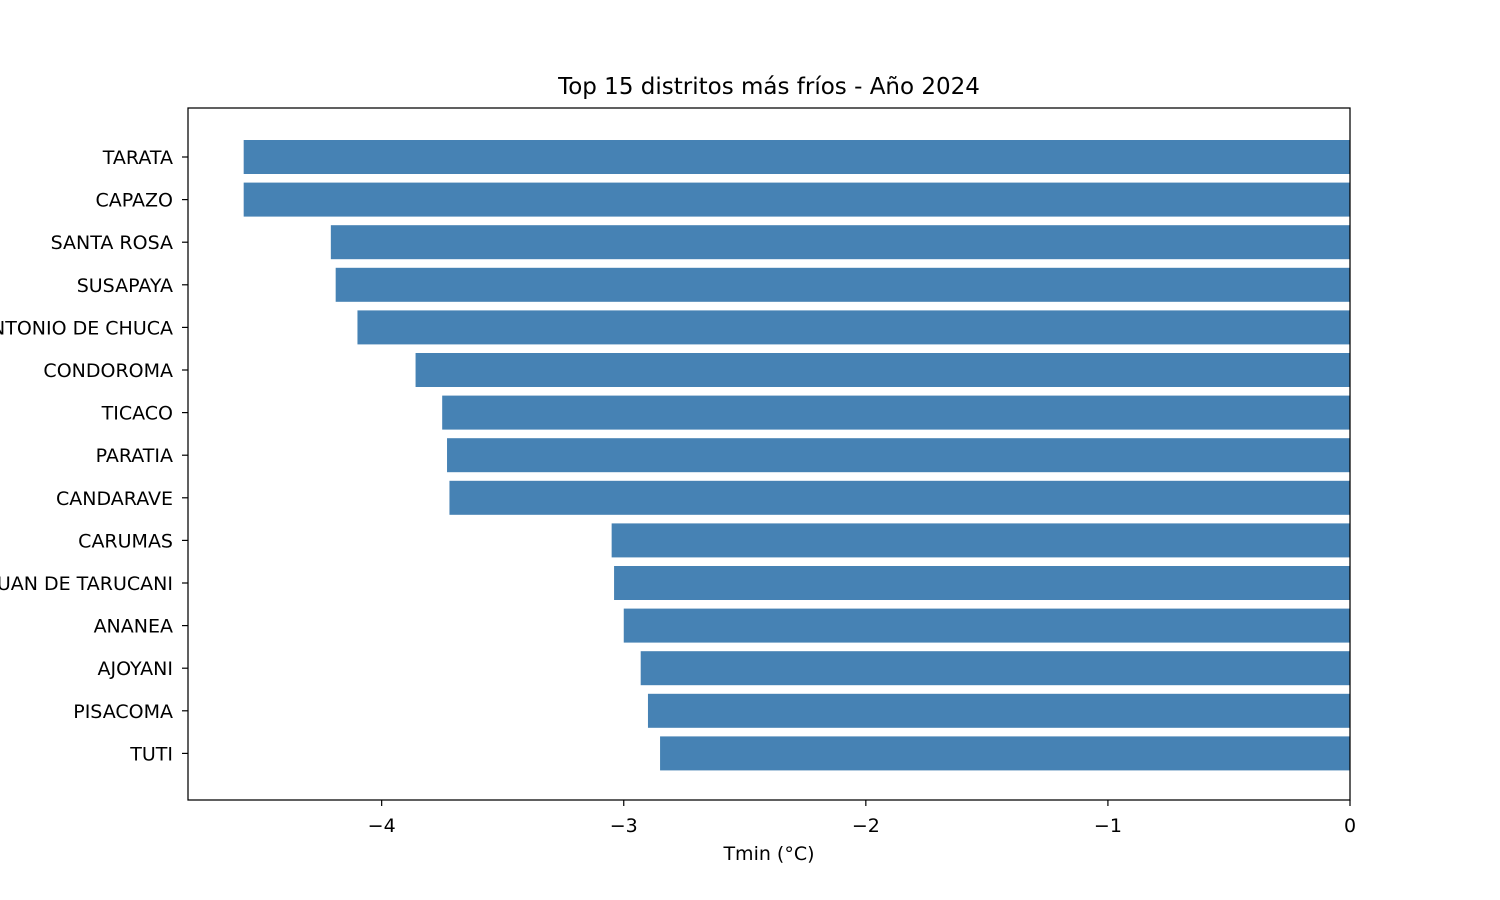 Image resolution: width=1500 pixels, height=900 pixels. I want to click on y-tick-label: AJOYANI, so click(135, 669).